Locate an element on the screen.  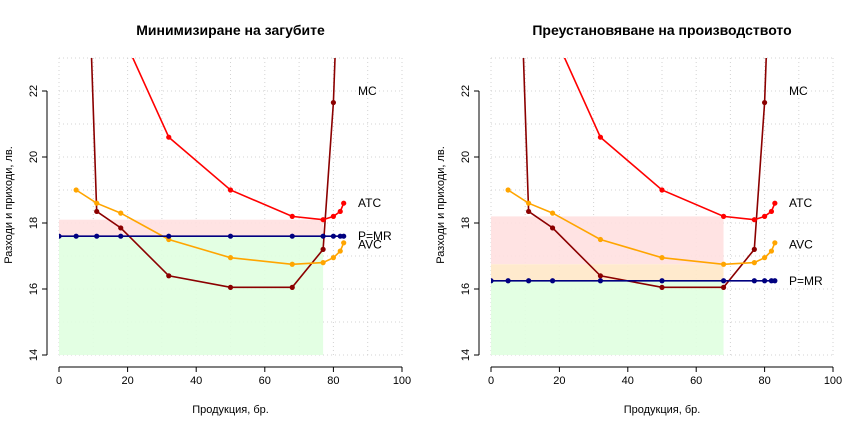
fixed-cost-loss-area is located at coordinates (607, 240).